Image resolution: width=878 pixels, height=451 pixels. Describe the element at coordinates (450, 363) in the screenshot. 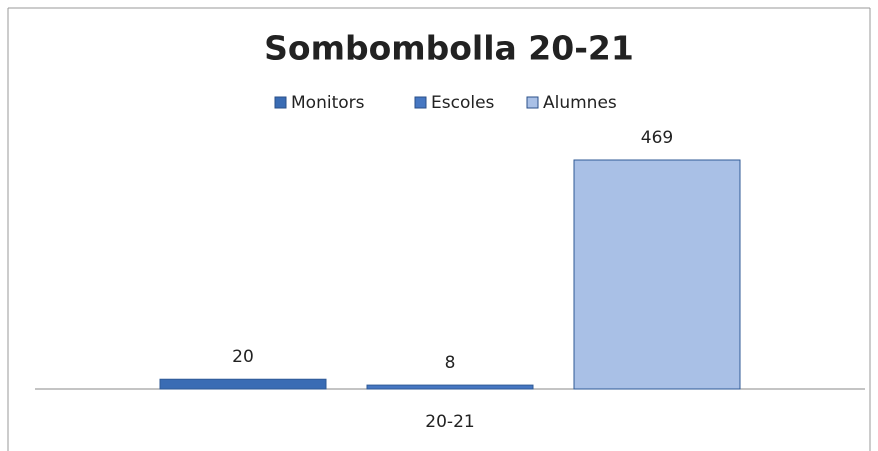

I see `value-label: 8` at that location.